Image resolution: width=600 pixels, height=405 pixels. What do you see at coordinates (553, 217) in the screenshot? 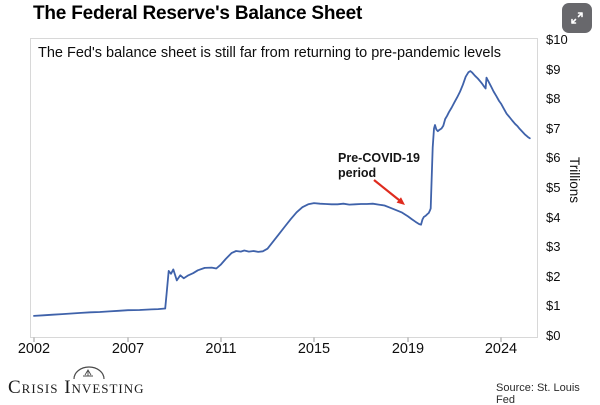
I see `y-axis-tick-label: $4` at bounding box center [553, 217].